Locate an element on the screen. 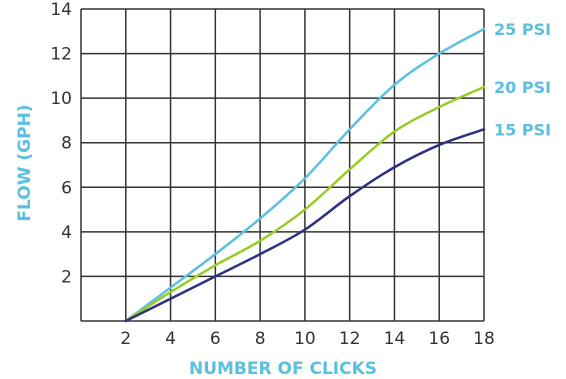 The width and height of the screenshot is (566, 379). x-tick-label: 14 is located at coordinates (395, 339).